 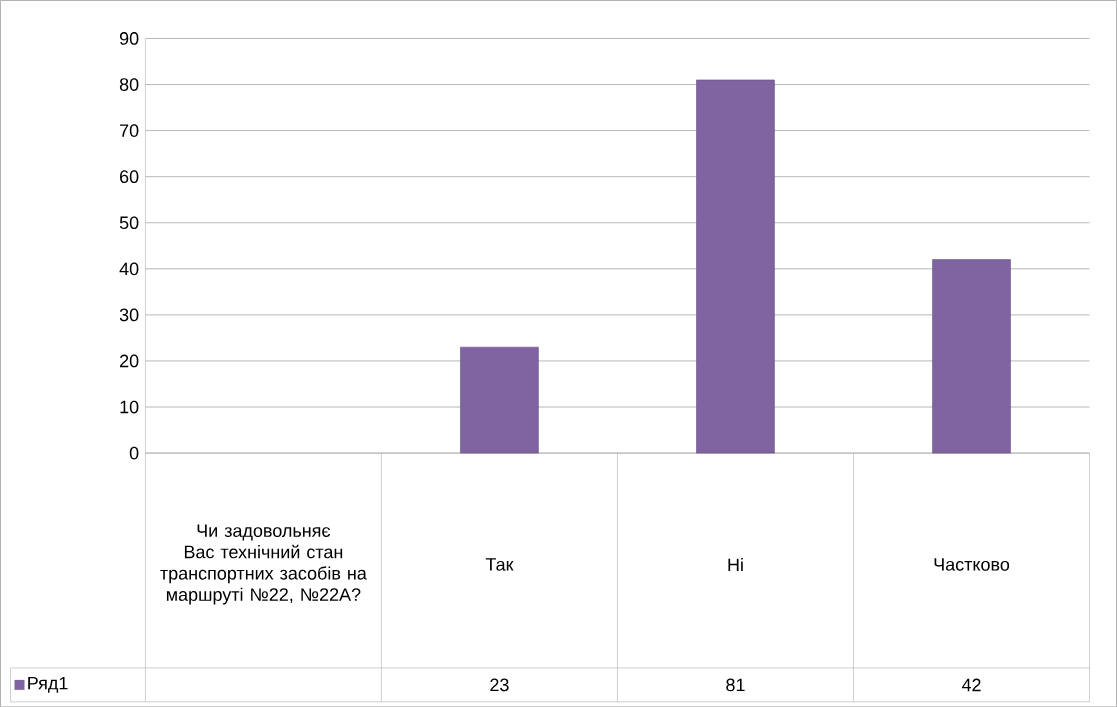 I want to click on y-tick-label: 40, so click(x=129, y=268).